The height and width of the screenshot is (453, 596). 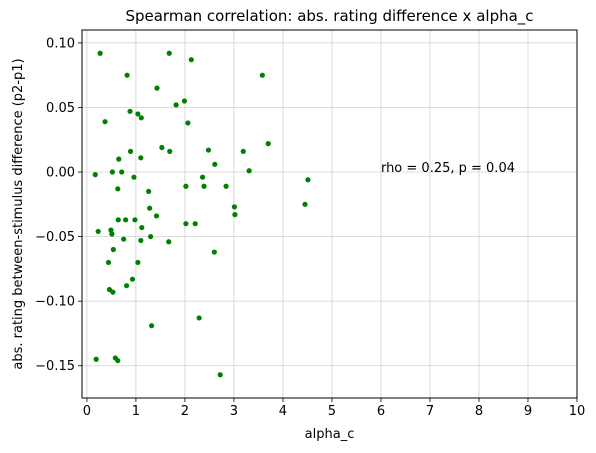 I want to click on x-tick-label: 2, so click(x=185, y=411).